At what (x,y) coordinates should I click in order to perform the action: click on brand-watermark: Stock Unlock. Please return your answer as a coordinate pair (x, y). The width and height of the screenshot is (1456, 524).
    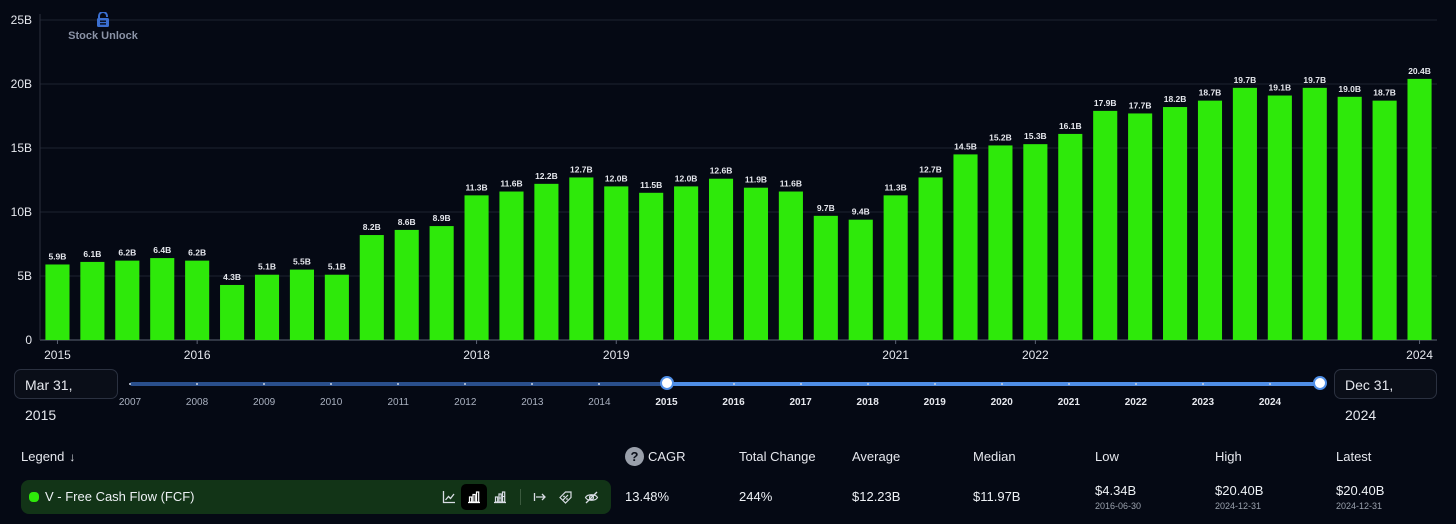
    Looking at the image, I should click on (103, 27).